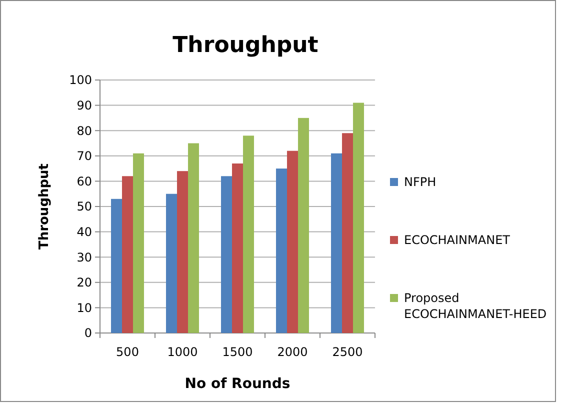  Describe the element at coordinates (347, 352) in the screenshot. I see `x-tick-label: 2500` at that location.